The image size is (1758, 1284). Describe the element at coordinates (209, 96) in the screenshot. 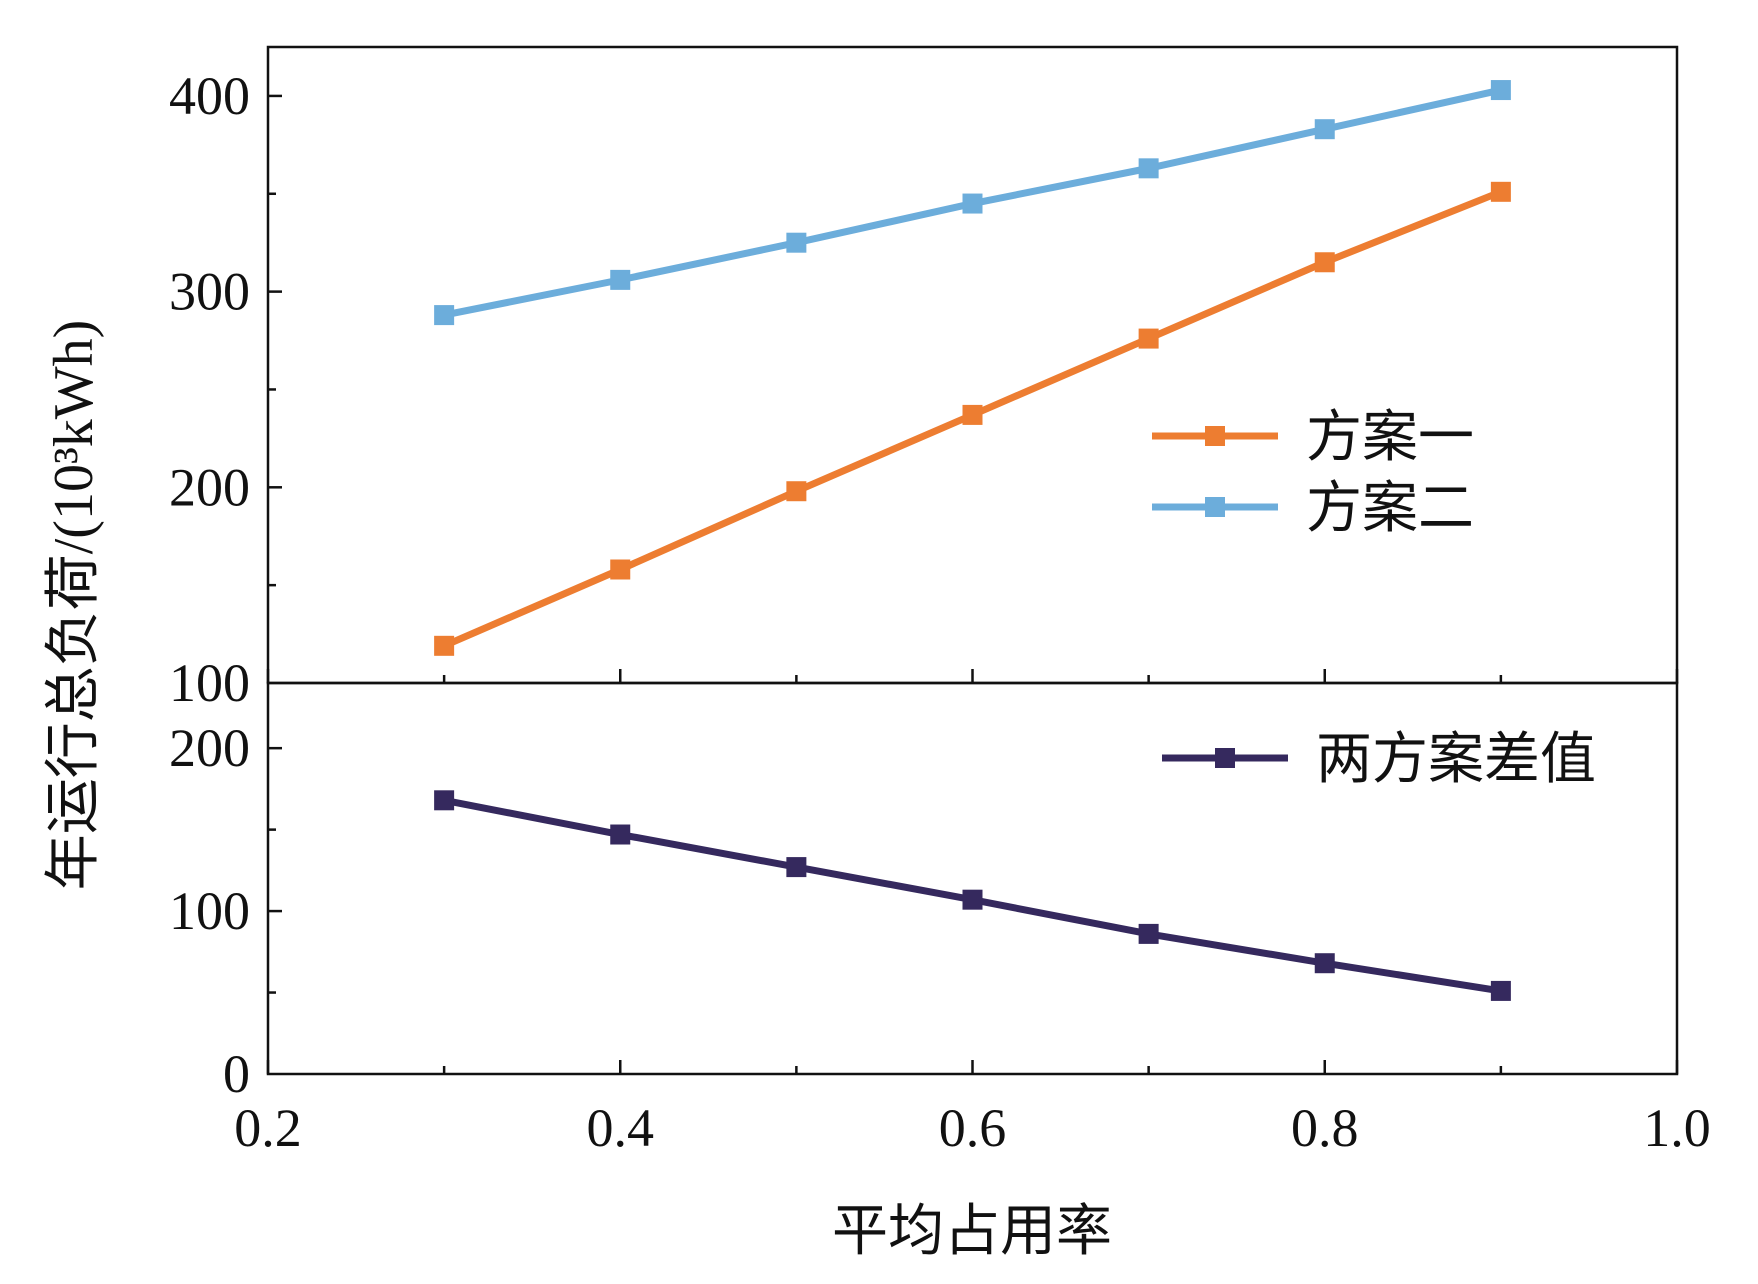

I see `top-y-tick-label: 400` at that location.